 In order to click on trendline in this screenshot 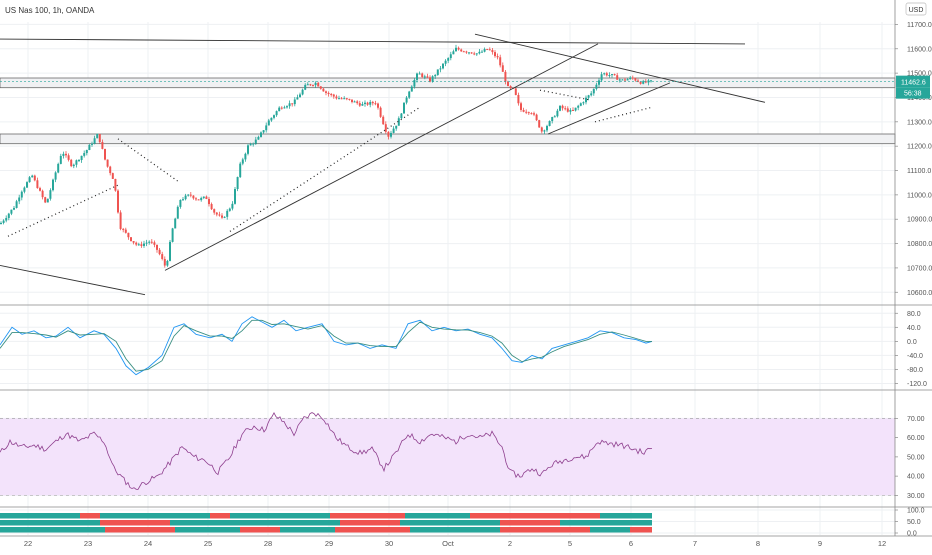, I will do `click(373, 41)`.